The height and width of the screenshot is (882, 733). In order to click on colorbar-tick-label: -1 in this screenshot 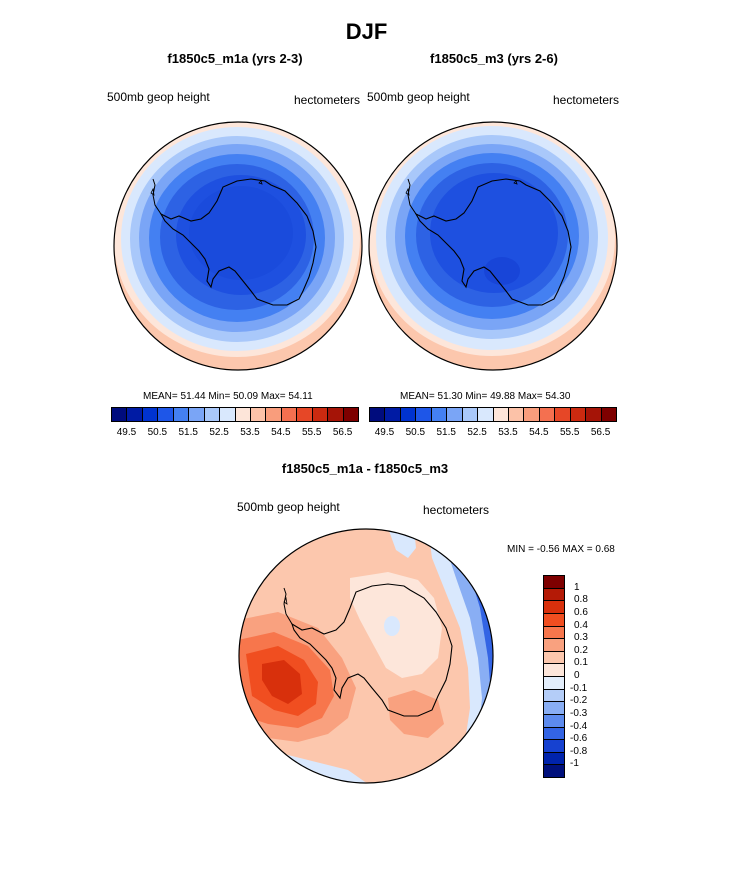, I will do `click(574, 764)`.